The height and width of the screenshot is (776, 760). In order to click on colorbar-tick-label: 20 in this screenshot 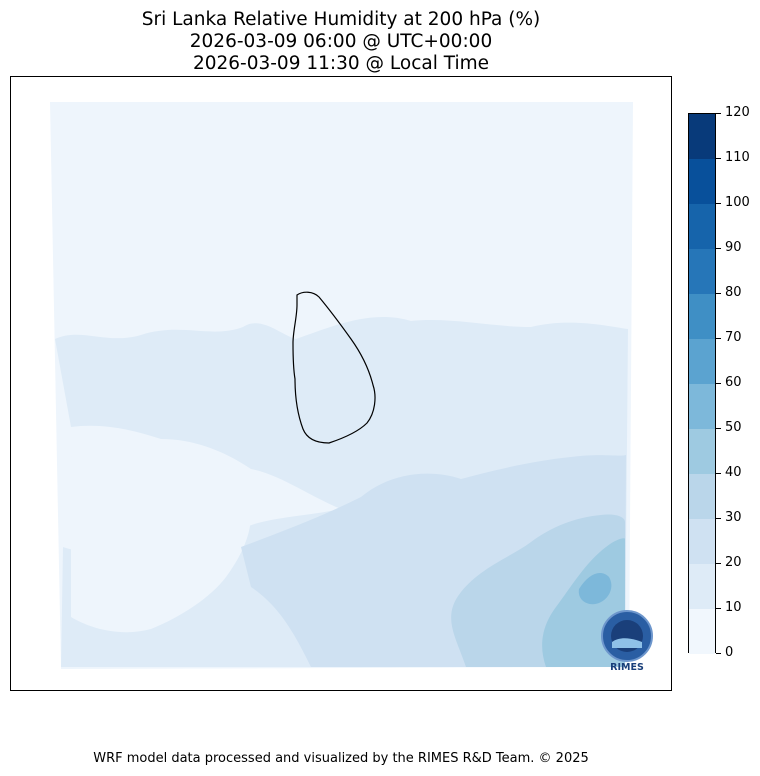, I will do `click(733, 562)`.